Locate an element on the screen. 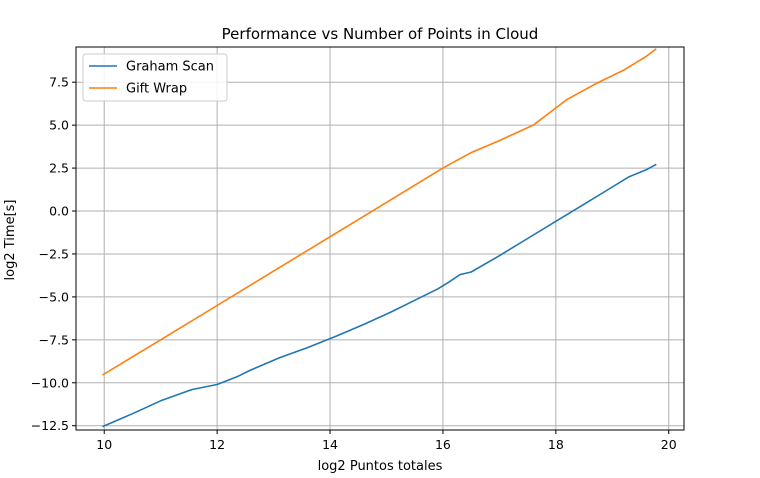 The height and width of the screenshot is (478, 760). y-tick-label: −2.5 is located at coordinates (54, 253).